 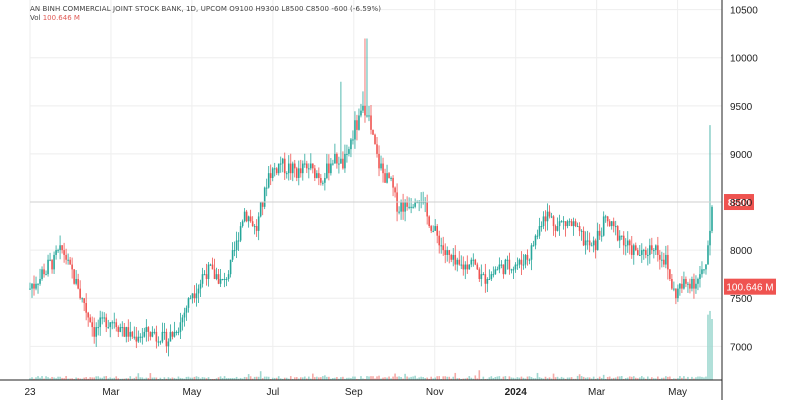 I want to click on y-tick-label: 10500, so click(x=744, y=11).